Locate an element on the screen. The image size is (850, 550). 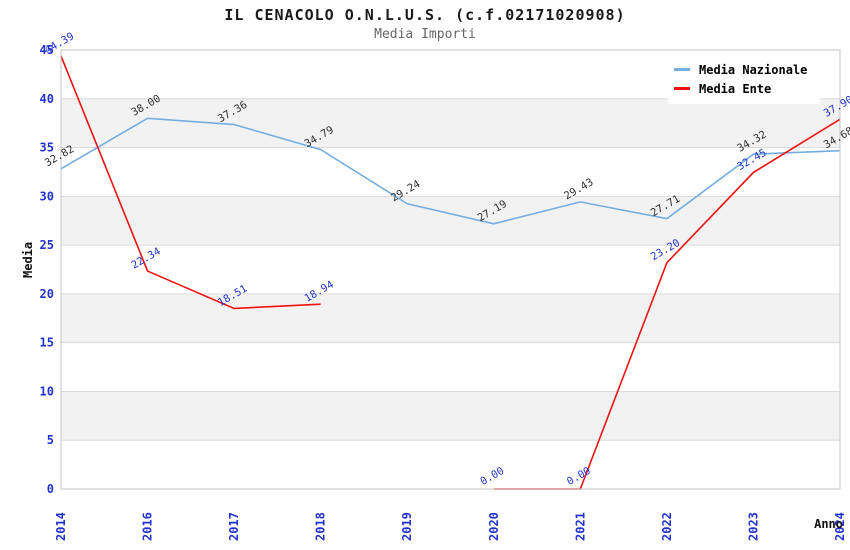
x-tick-label: 2023 is located at coordinates (753, 526).